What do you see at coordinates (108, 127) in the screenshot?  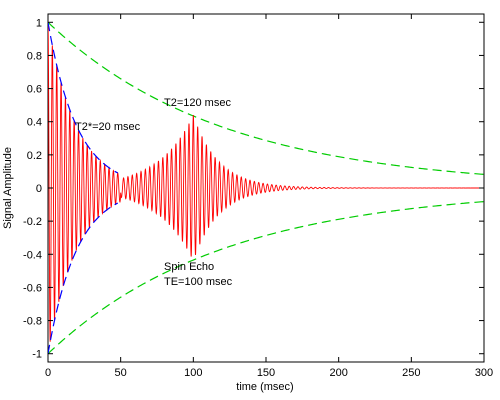 I see `annotation-t2star: T2*=20 msec` at bounding box center [108, 127].